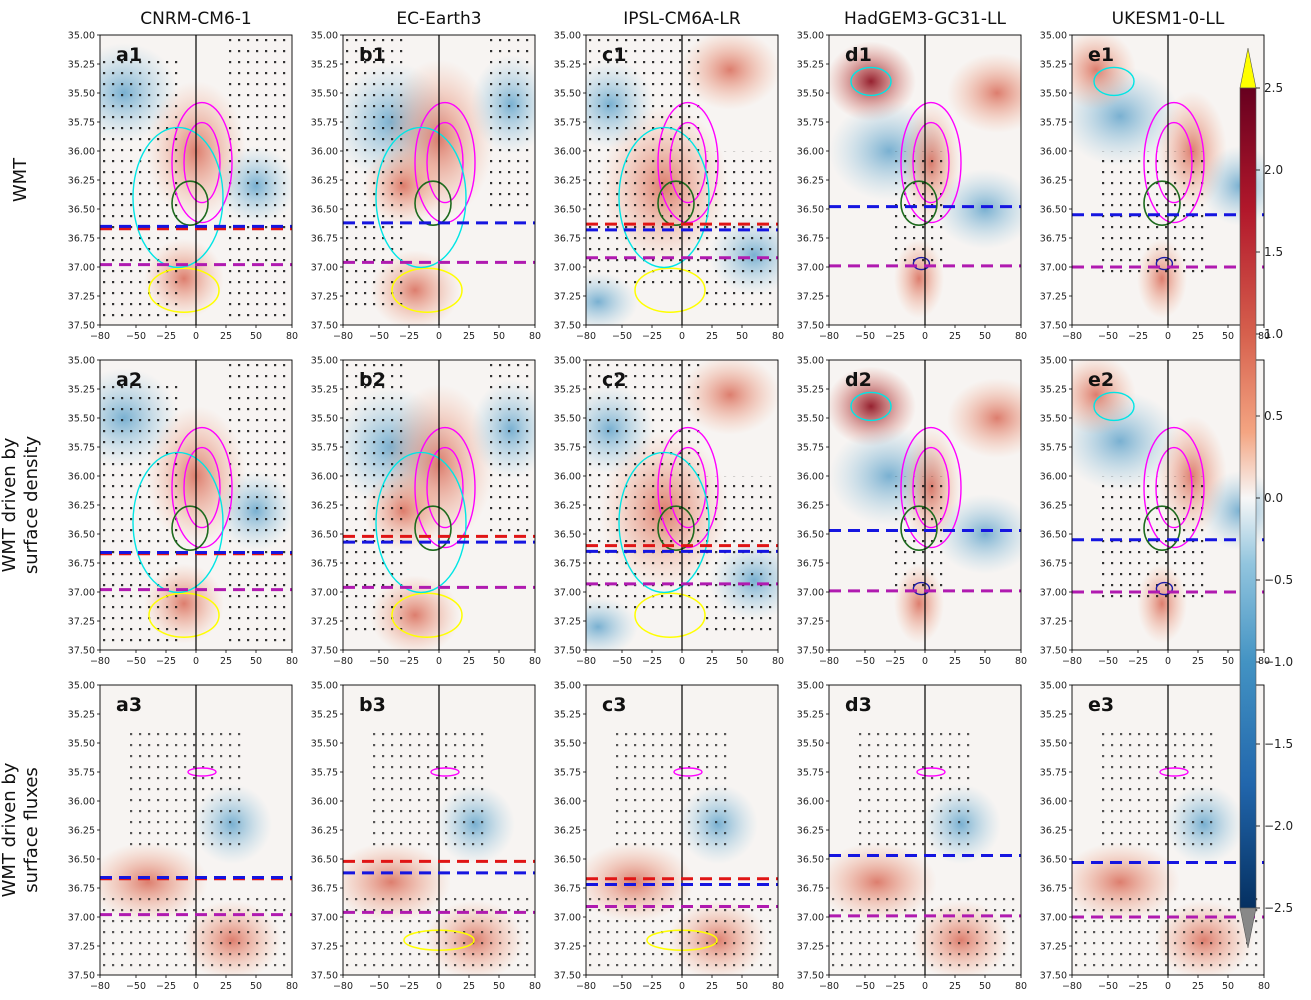  Describe the element at coordinates (129, 380) in the screenshot. I see `panel-label: a2` at that location.